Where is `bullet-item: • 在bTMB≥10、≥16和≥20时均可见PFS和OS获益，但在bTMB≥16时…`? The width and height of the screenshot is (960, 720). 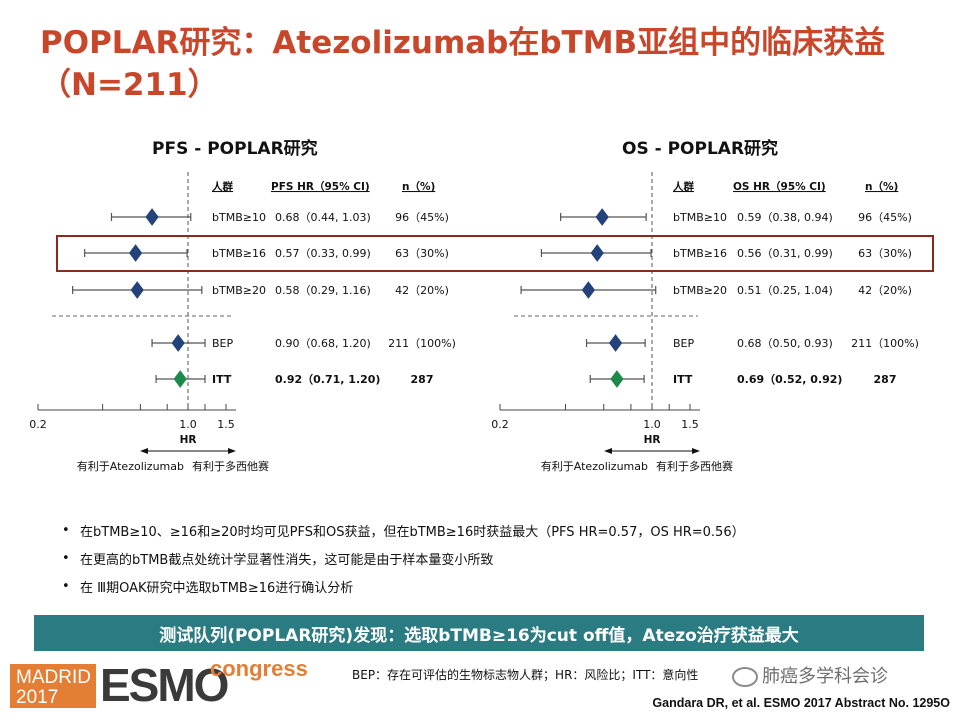
bullet-item: • 在bTMB≥10、≥16和≥20时均可见PFS和OS获益，但在bTMB≥16时… is located at coordinates (403, 531).